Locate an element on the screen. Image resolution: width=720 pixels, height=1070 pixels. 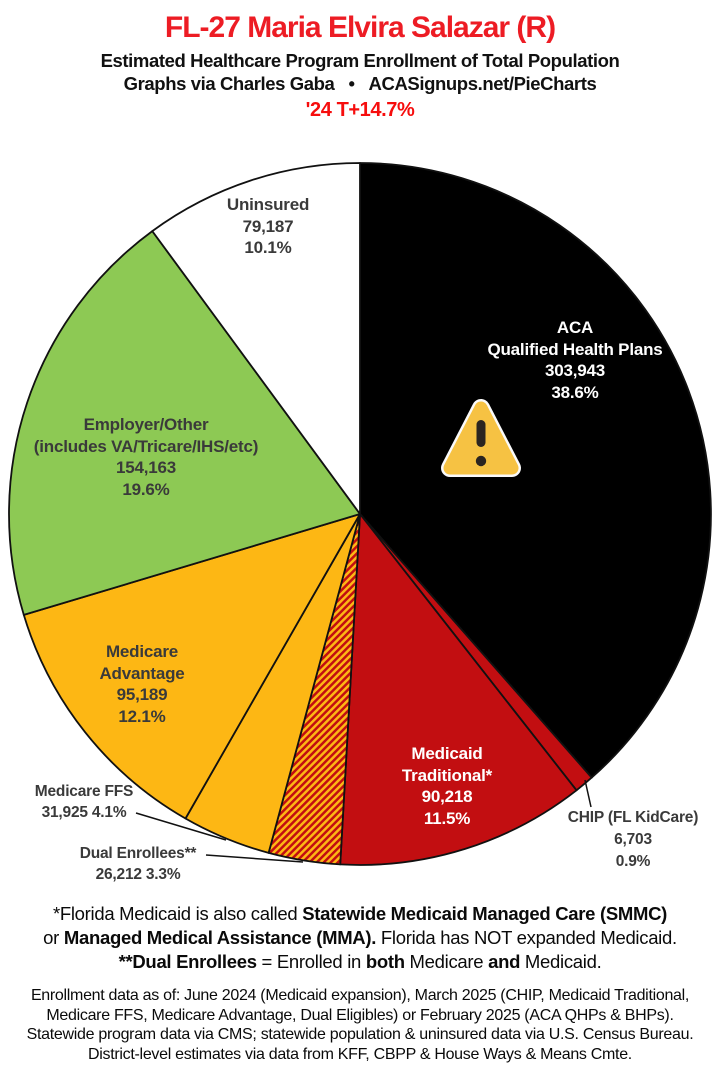
credit-author: Graphs via Charles Gaba is located at coordinates (229, 83).